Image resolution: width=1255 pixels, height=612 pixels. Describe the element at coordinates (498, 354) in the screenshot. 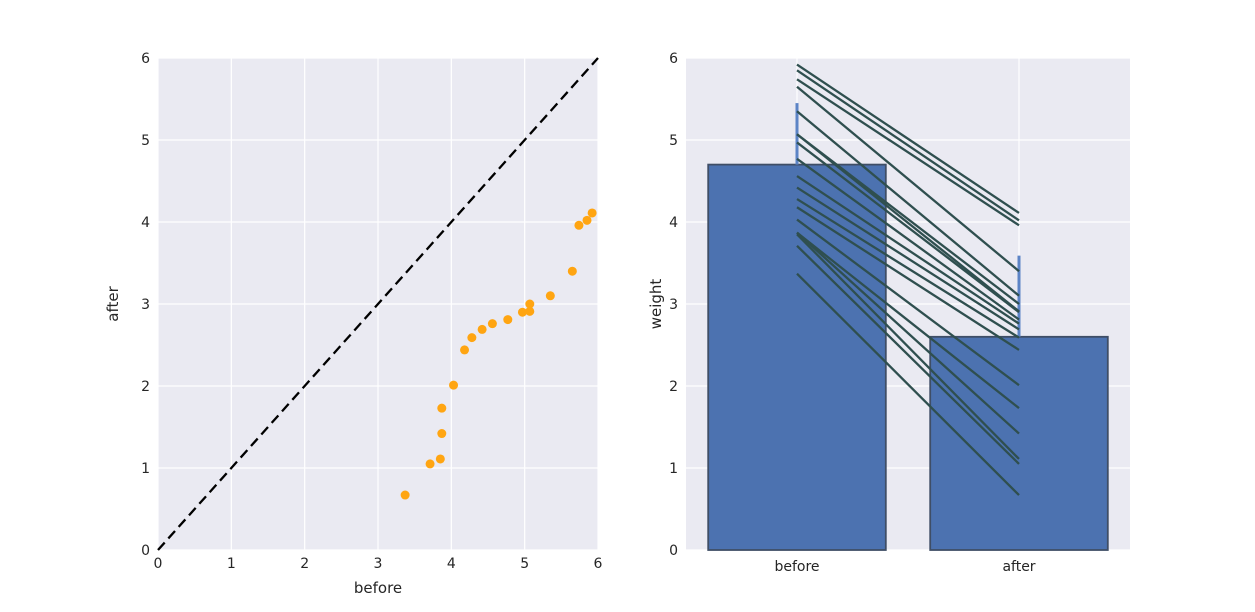

I see `scatter-points-layer` at that location.